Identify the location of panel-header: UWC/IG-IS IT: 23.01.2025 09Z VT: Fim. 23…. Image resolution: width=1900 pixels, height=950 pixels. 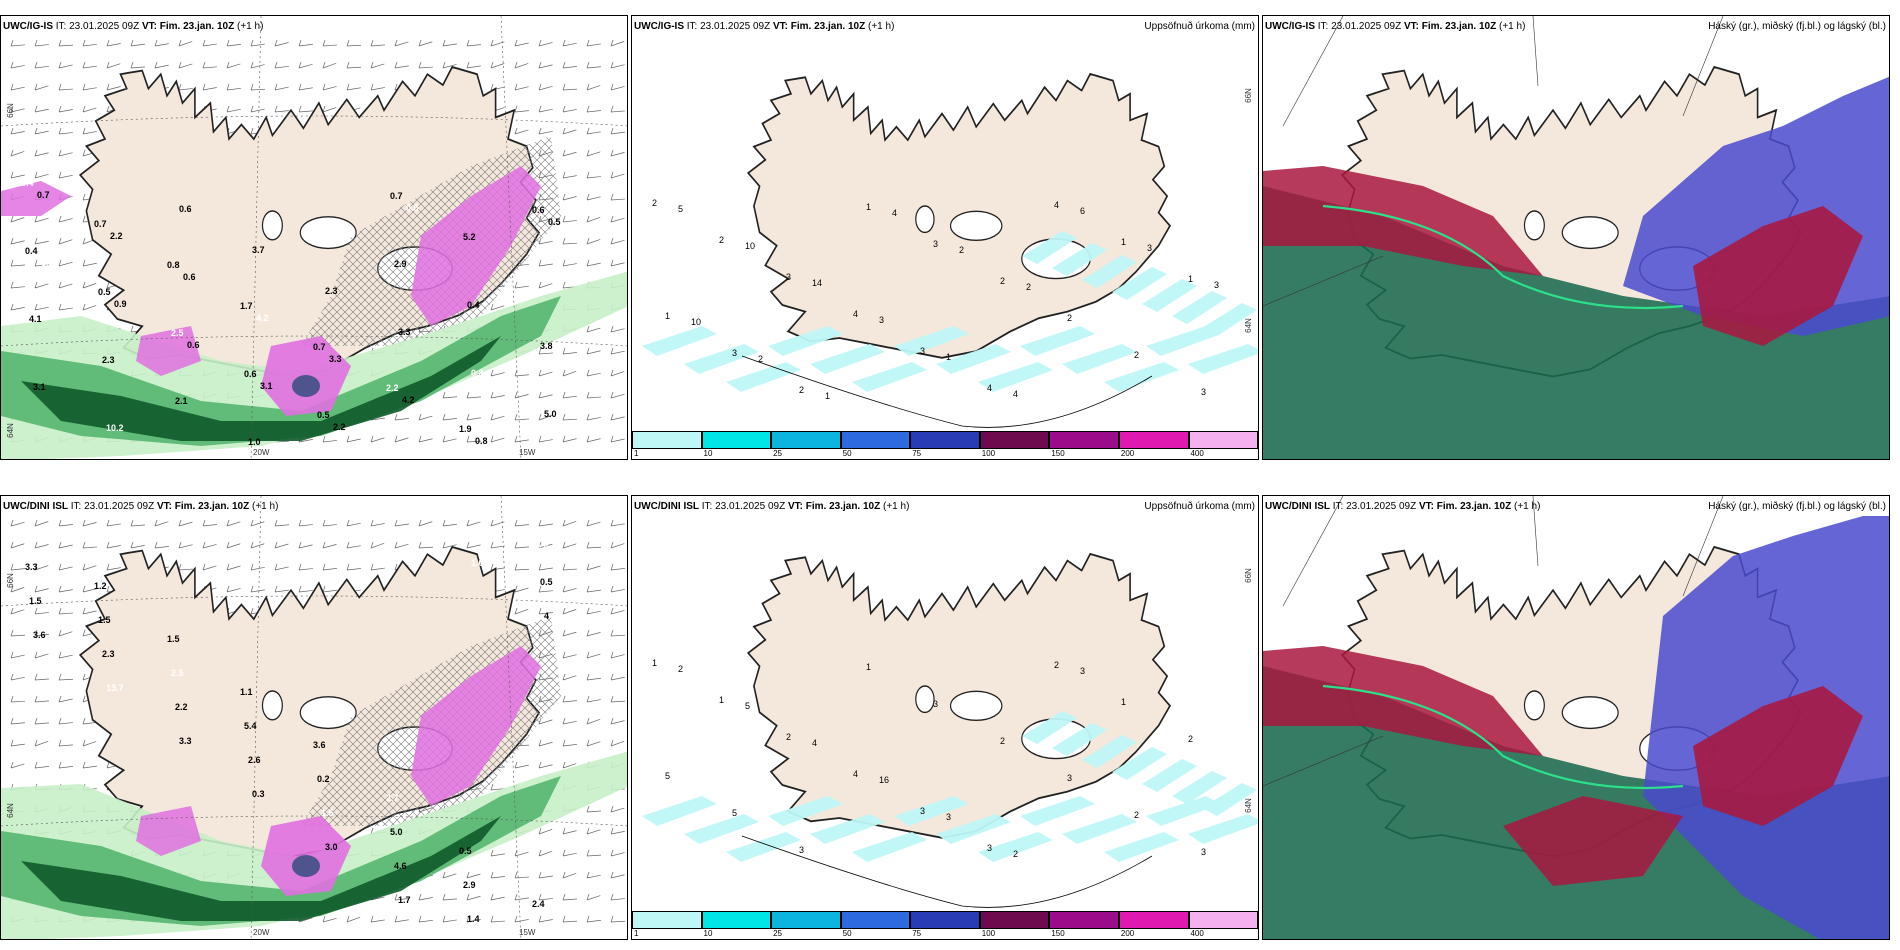
(764, 26).